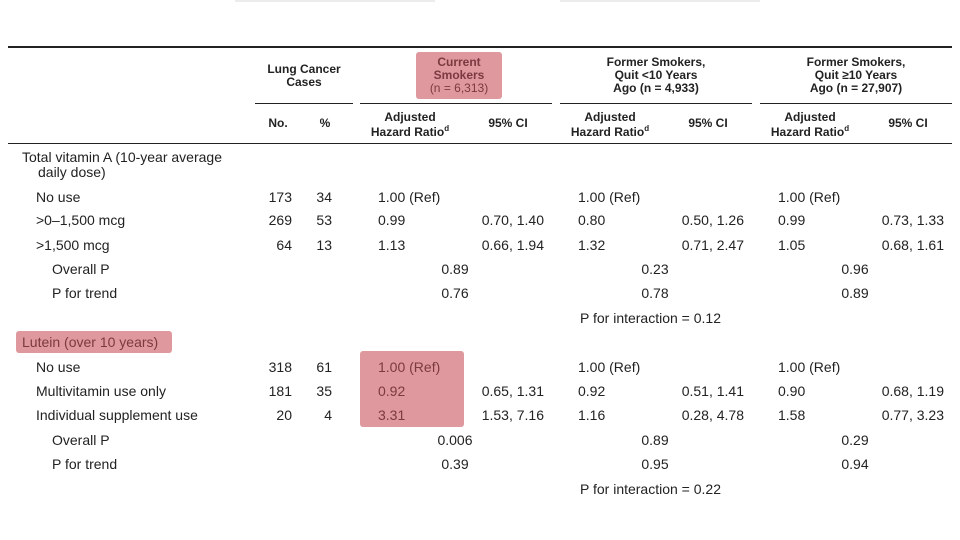 This screenshot has height=540, width=960. What do you see at coordinates (855, 293) in the screenshot?
I see `p-trend-former-ge10: 0.89` at bounding box center [855, 293].